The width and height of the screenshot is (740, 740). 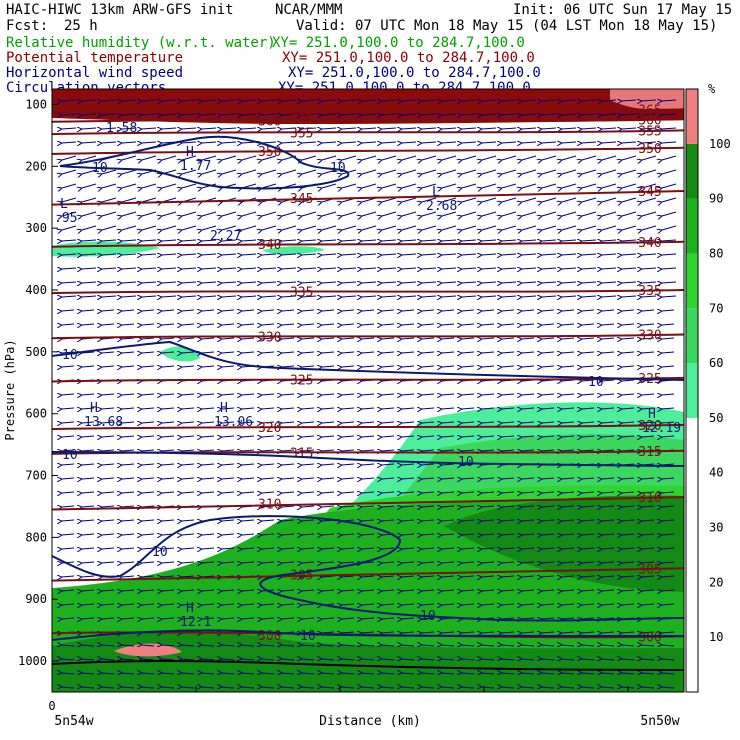 What do you see at coordinates (36, 104) in the screenshot?
I see `y-tick-label: 100` at bounding box center [36, 104].